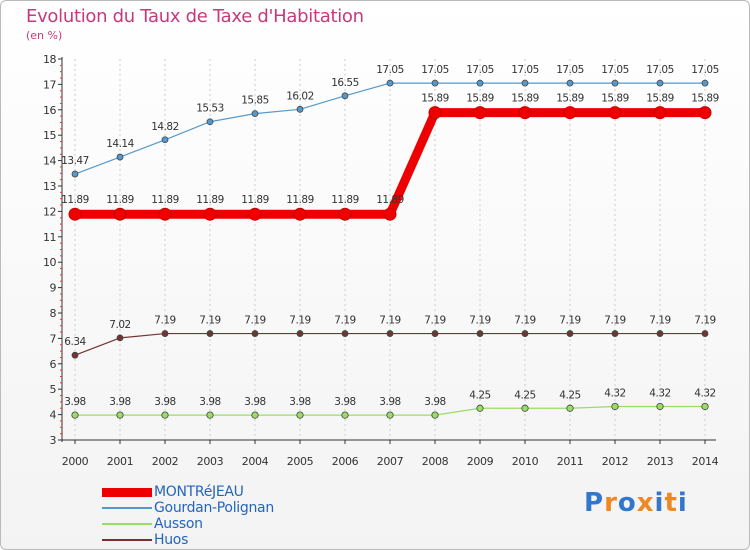  What do you see at coordinates (627, 503) in the screenshot?
I see `logo-letter: o` at bounding box center [627, 503].